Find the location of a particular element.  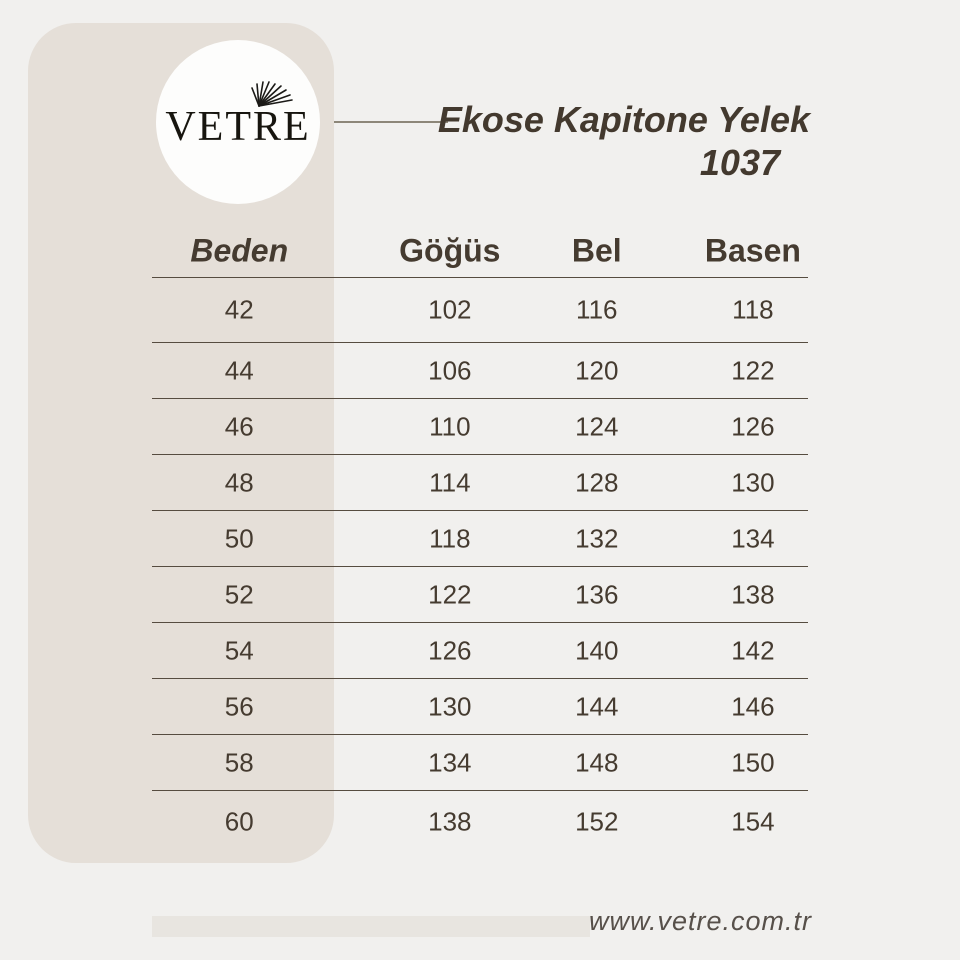

table-cell-chest: 122 is located at coordinates (450, 594).